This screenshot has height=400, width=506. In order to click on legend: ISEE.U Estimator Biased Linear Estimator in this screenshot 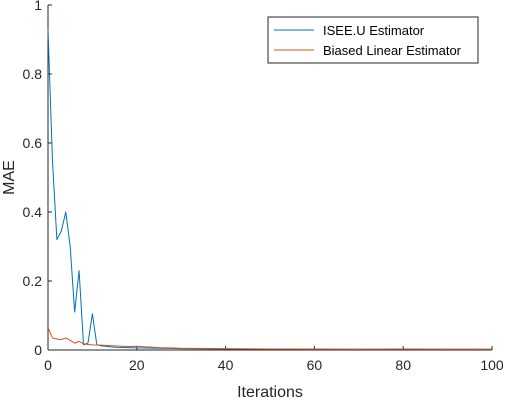, I will do `click(373, 40)`.